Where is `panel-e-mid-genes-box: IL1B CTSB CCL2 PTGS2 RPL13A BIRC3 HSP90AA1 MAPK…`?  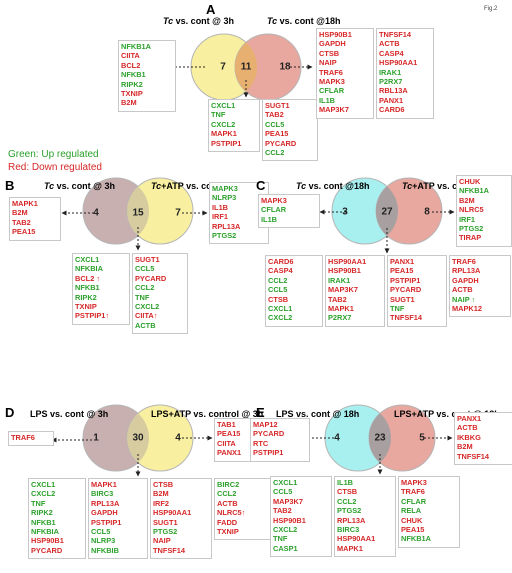
panel-e-mid-genes-box: IL1B CTSB CCL2 PTGS2 RPL13A BIRC3 HSP90AA1 MAPK… is located at coordinates (365, 517).